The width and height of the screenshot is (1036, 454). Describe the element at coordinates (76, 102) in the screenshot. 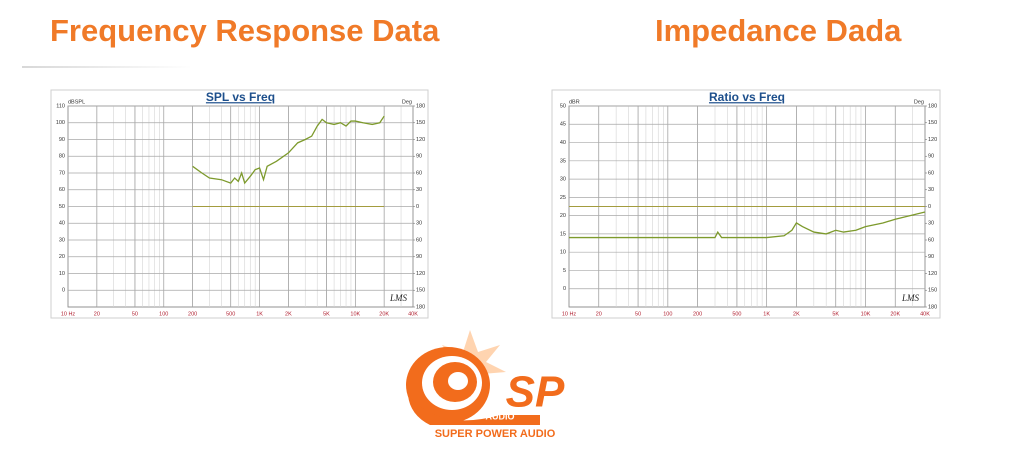

I see `y-axis-label: dBSPL` at that location.